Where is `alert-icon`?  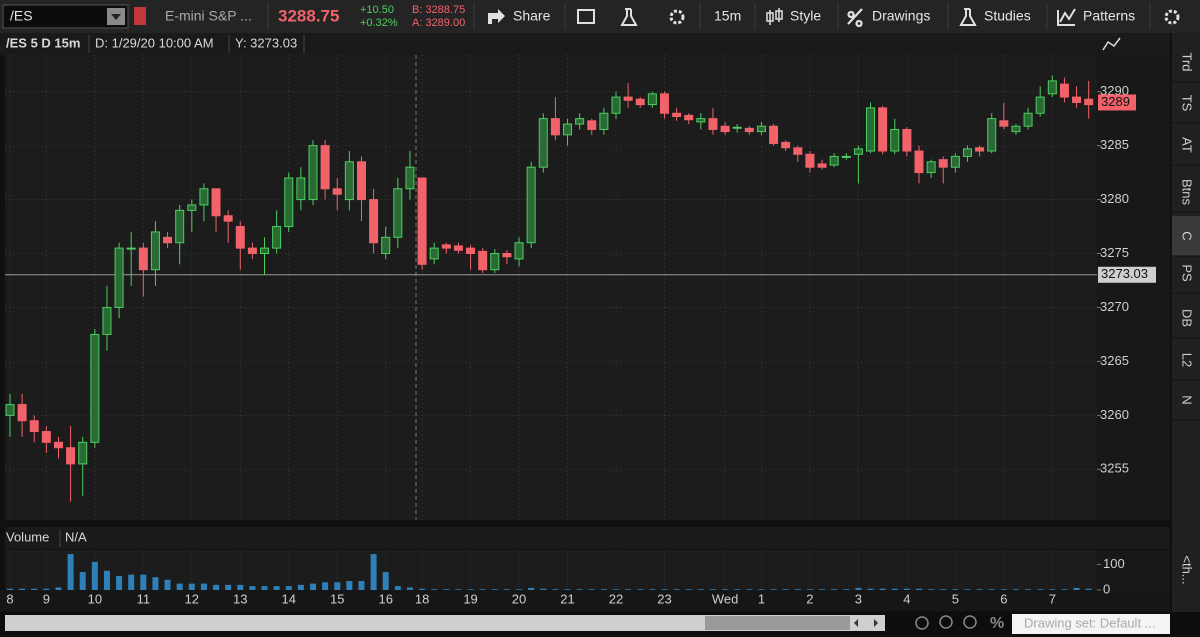 alert-icon is located at coordinates (586, 16).